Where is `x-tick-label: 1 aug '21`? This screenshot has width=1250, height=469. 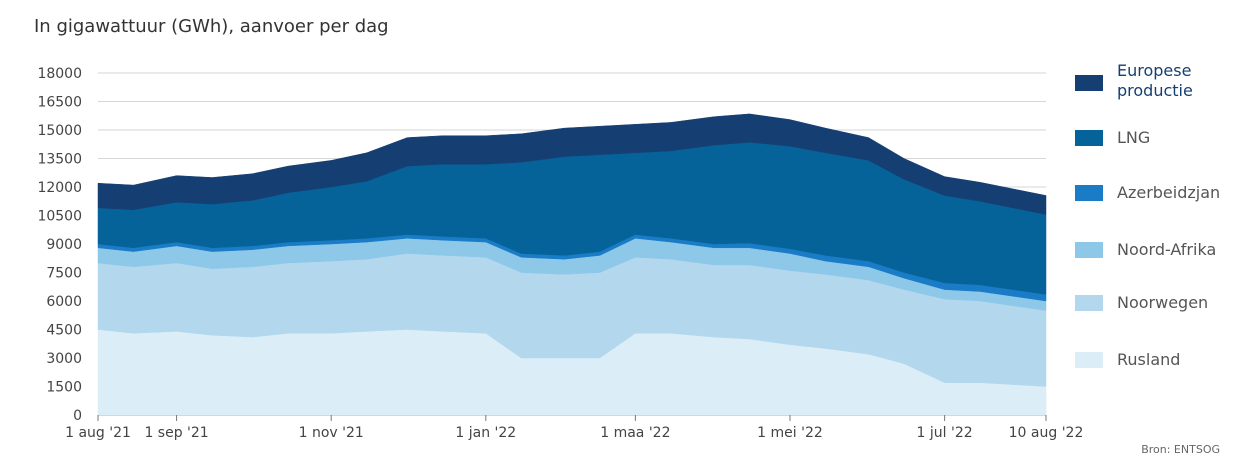 x-tick-label: 1 aug '21 is located at coordinates (98, 433).